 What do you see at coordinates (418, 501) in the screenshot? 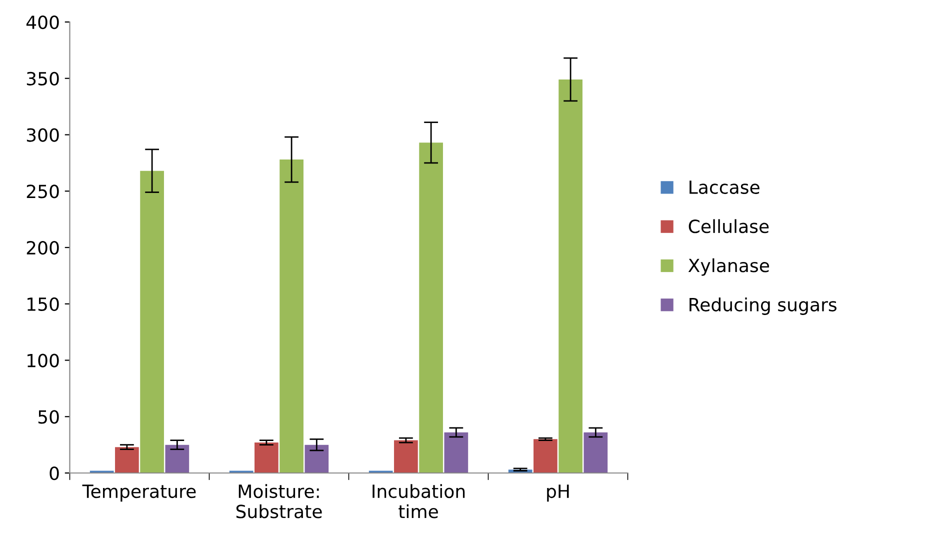
I see `x-tick-label: Incubation time` at bounding box center [418, 501].